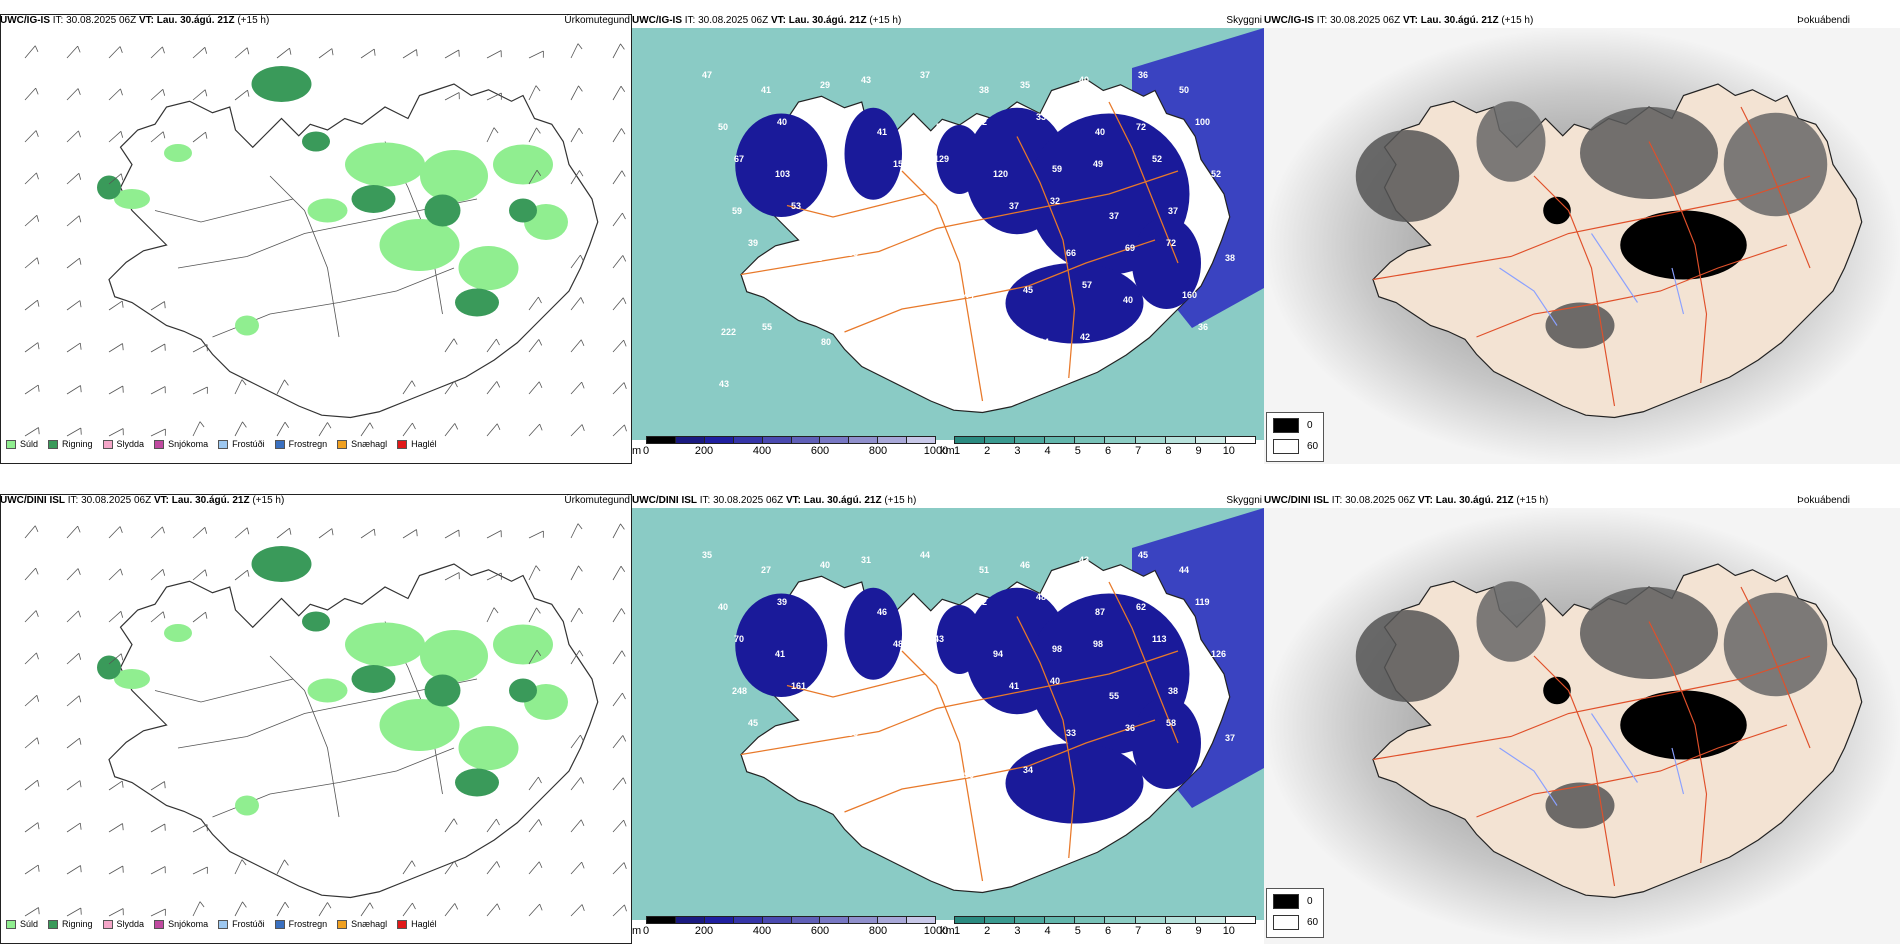 The height and width of the screenshot is (950, 1900). Describe the element at coordinates (855, 201) in the screenshot. I see `cloud-base-label: 55` at that location.